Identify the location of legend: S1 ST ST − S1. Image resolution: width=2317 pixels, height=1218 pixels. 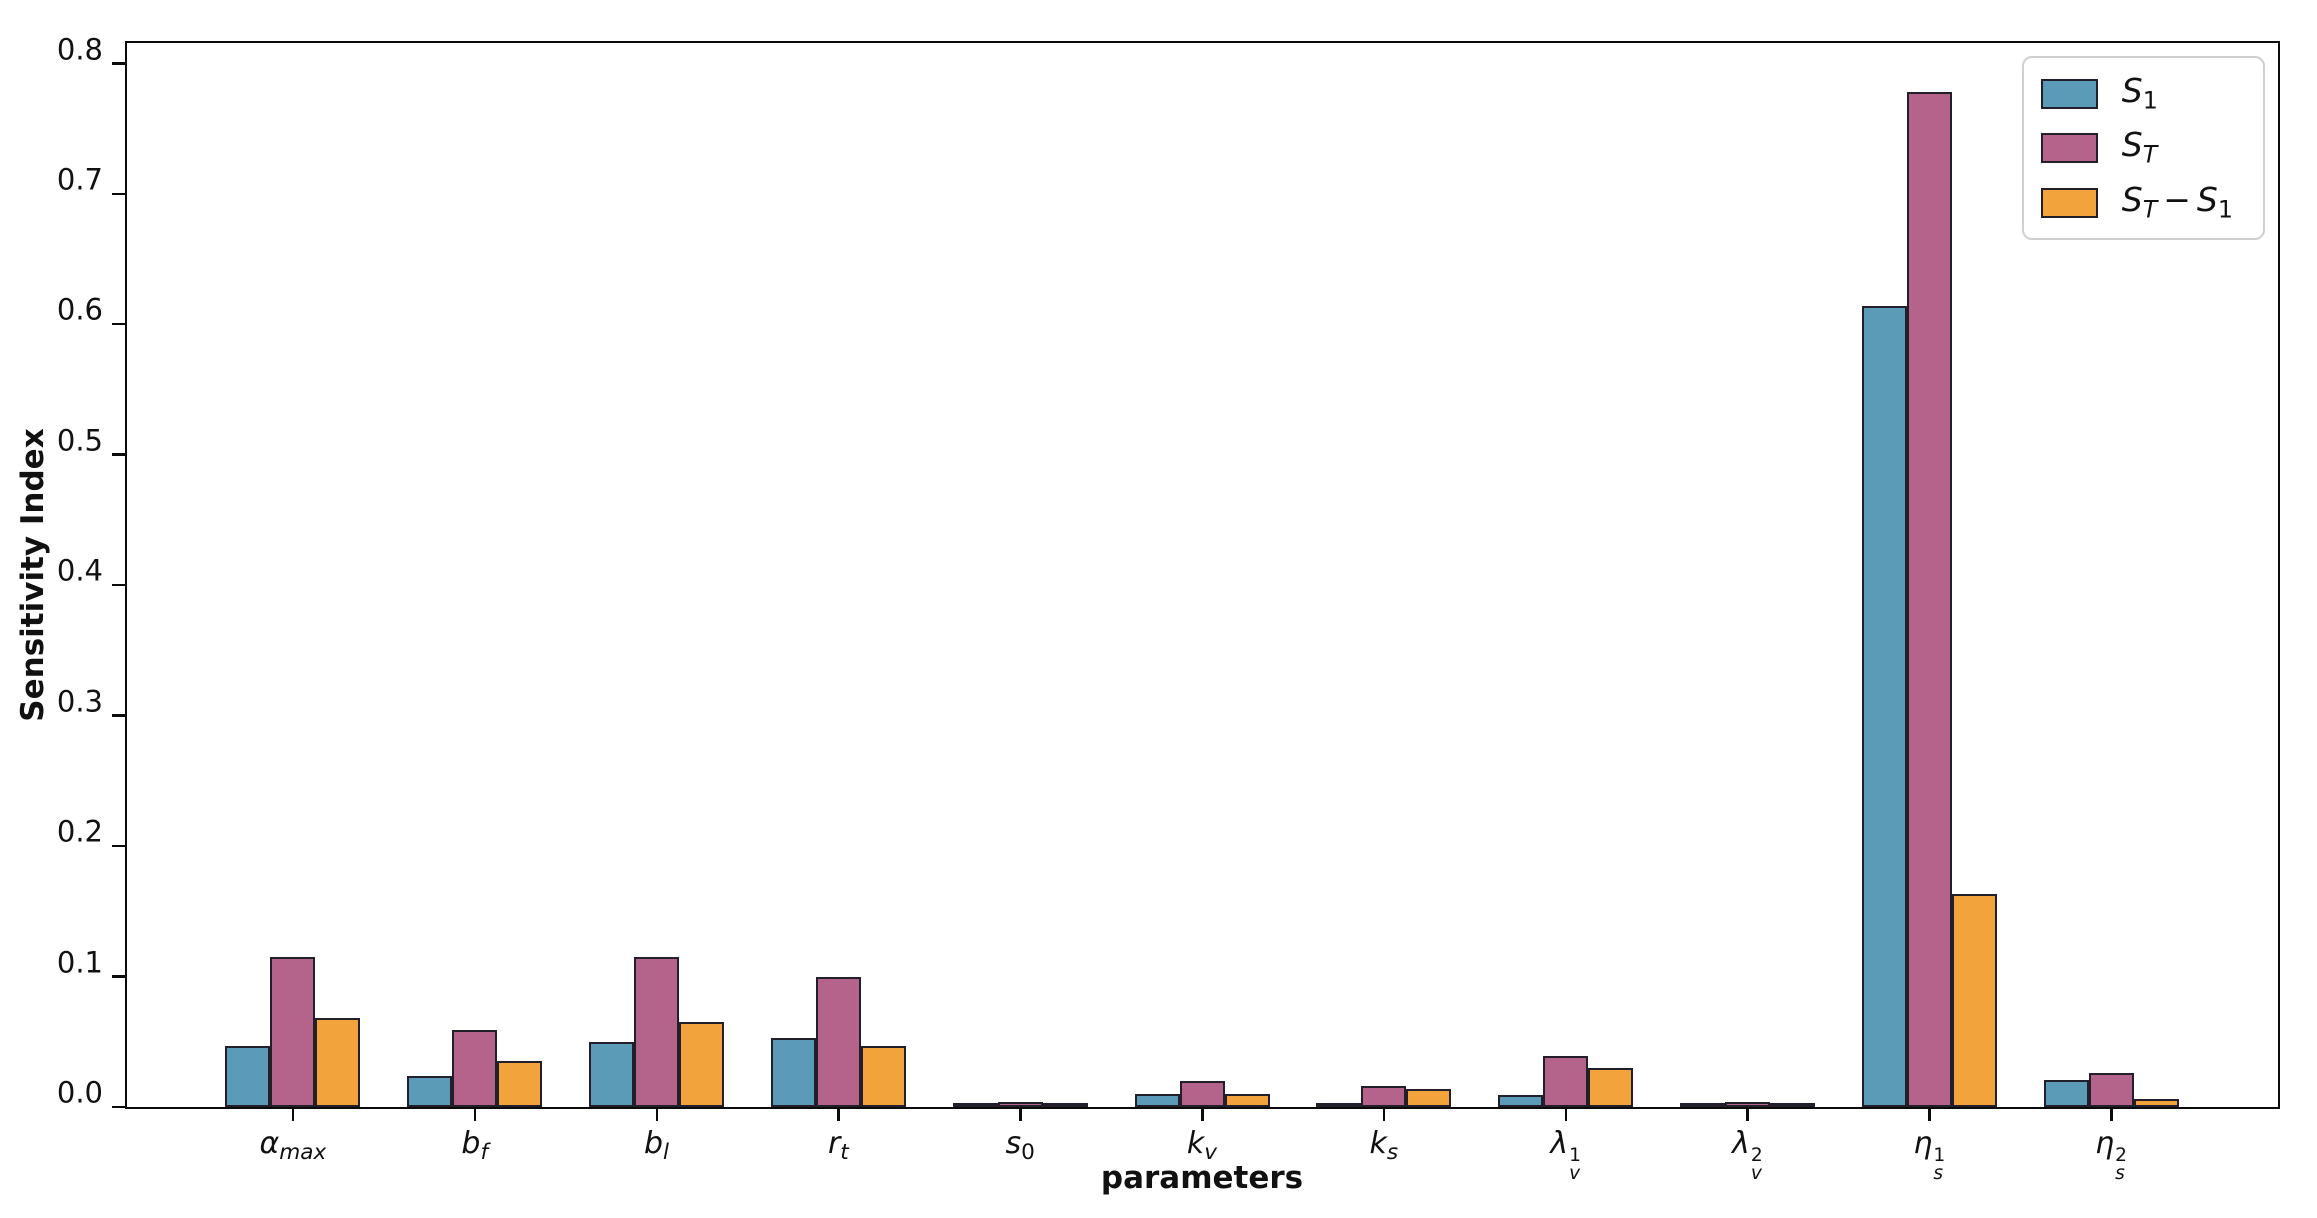
(2143, 148).